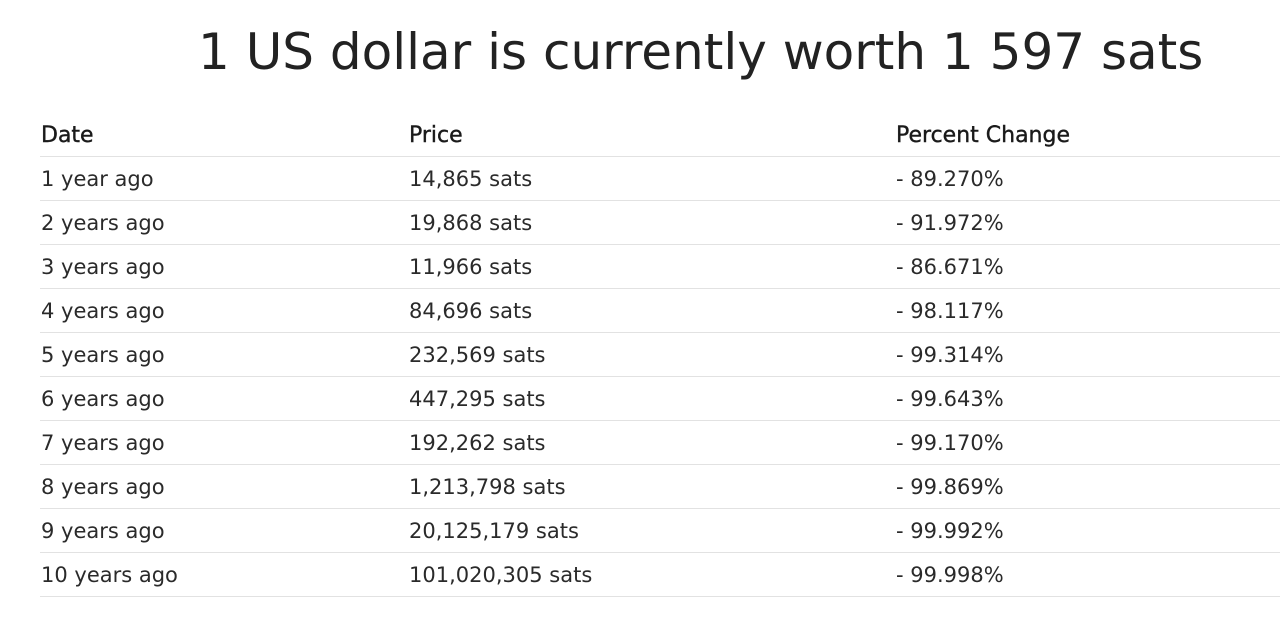 The image size is (1280, 627). Describe the element at coordinates (651, 398) in the screenshot. I see `row-price: 447,295 sats` at that location.